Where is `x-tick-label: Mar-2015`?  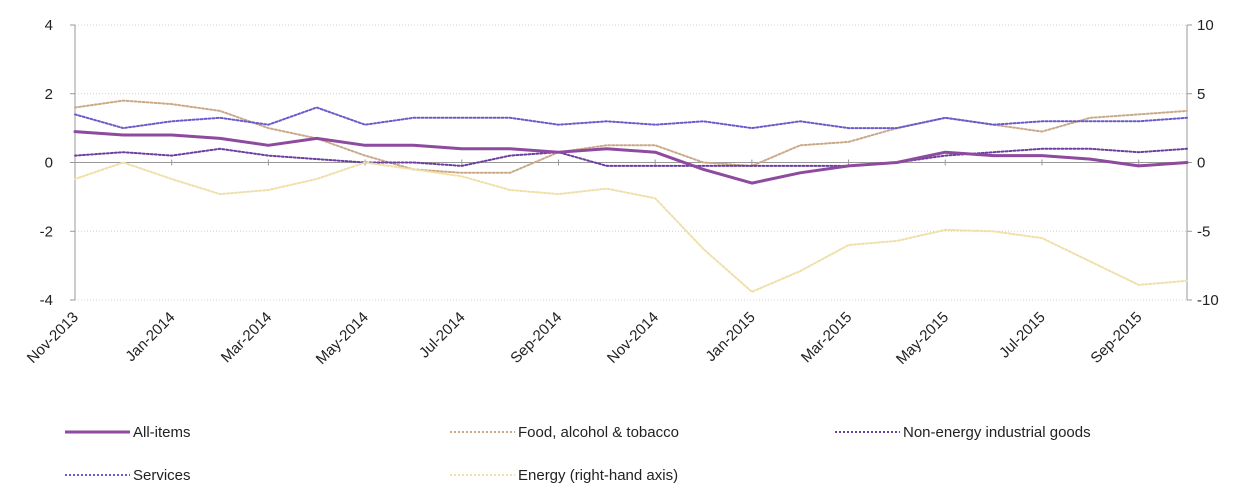 x-tick-label: Mar-2015 is located at coordinates (826, 337).